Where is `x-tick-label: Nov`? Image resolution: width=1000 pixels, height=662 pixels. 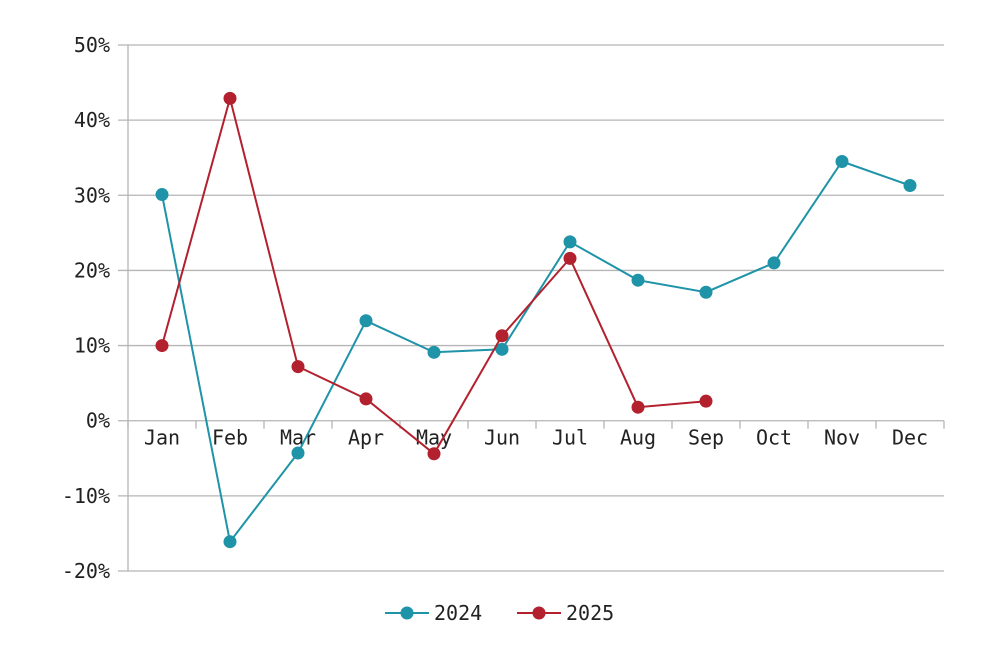
x-tick-label: Nov is located at coordinates (842, 438).